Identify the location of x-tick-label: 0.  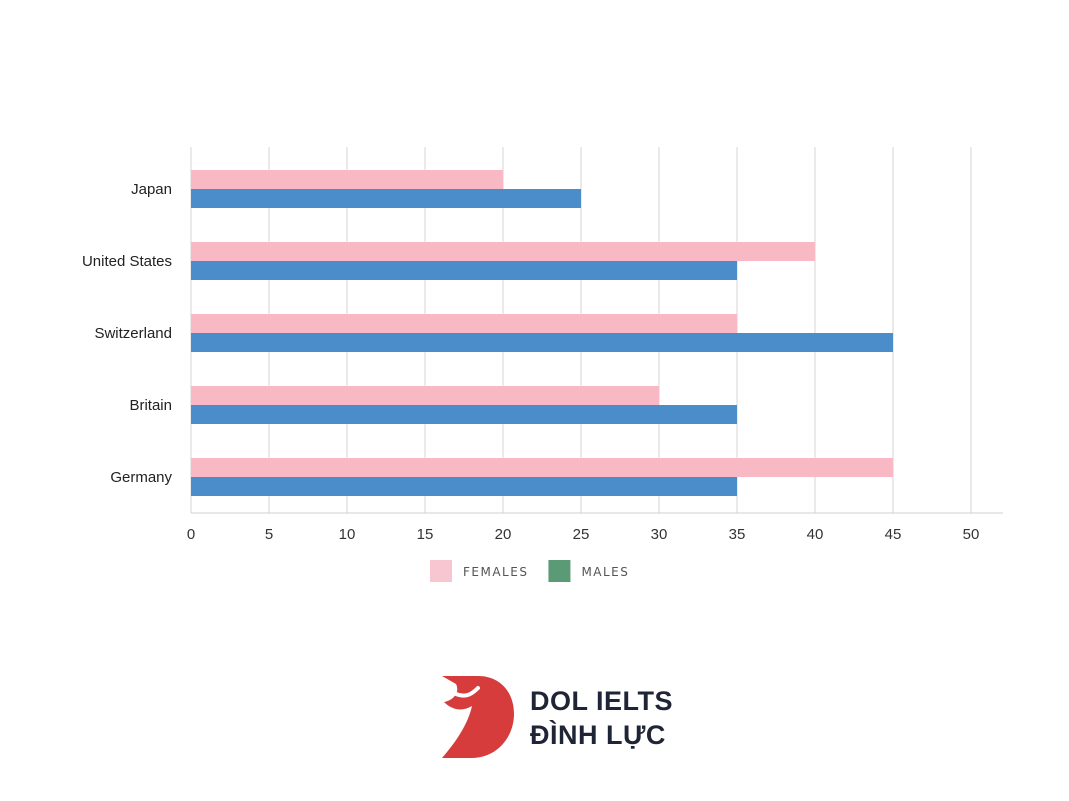
(191, 534).